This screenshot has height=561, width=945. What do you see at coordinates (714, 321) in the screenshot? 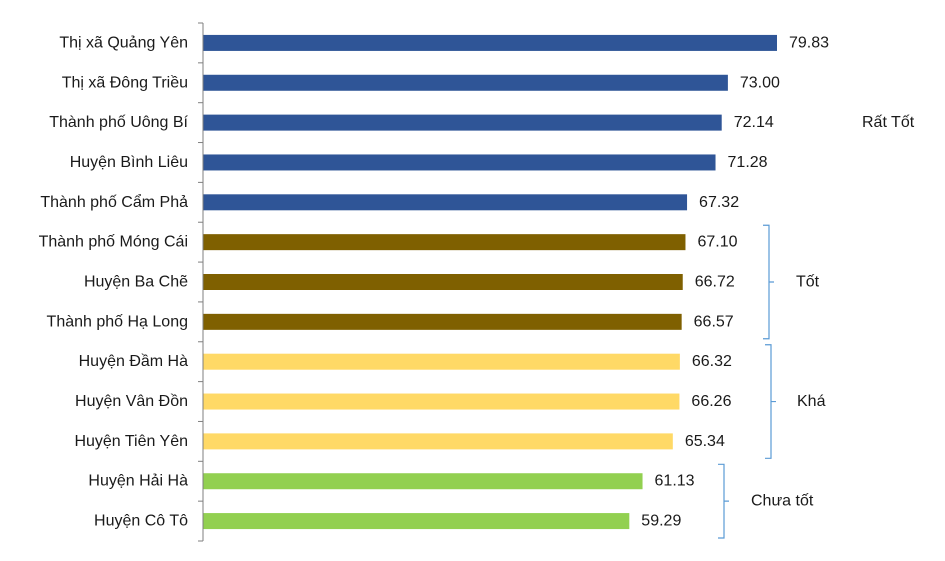
I see `value-label: 66.57` at bounding box center [714, 321].